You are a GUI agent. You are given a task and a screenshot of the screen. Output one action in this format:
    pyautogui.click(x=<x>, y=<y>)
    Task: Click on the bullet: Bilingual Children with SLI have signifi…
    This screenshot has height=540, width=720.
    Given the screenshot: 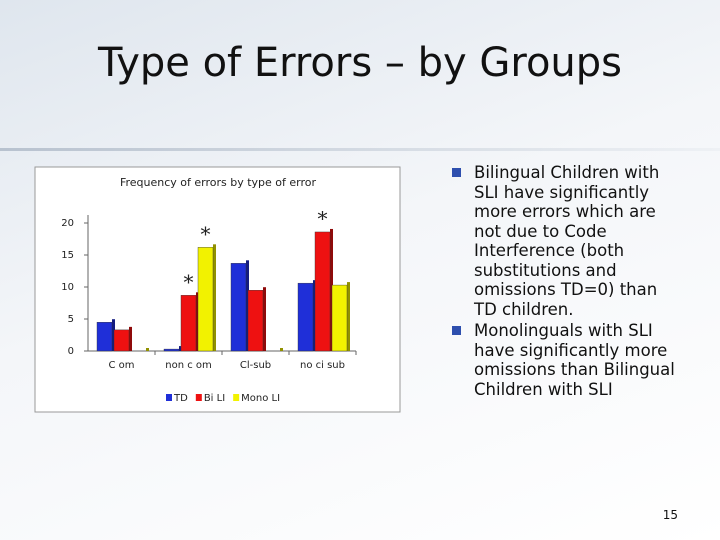 What is the action you would take?
    pyautogui.click(x=564, y=241)
    